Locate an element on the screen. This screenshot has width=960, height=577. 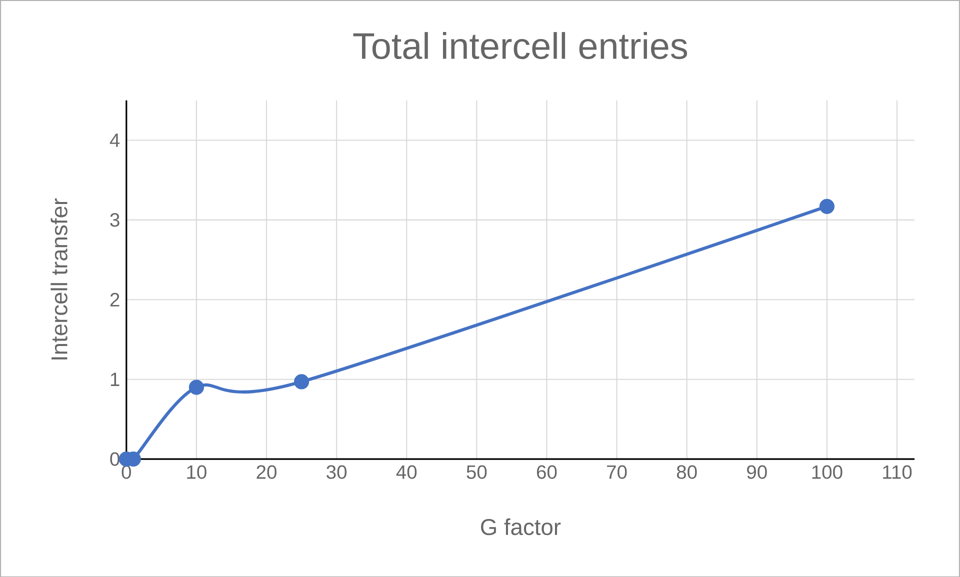
x-tick-label: 100 is located at coordinates (827, 472).